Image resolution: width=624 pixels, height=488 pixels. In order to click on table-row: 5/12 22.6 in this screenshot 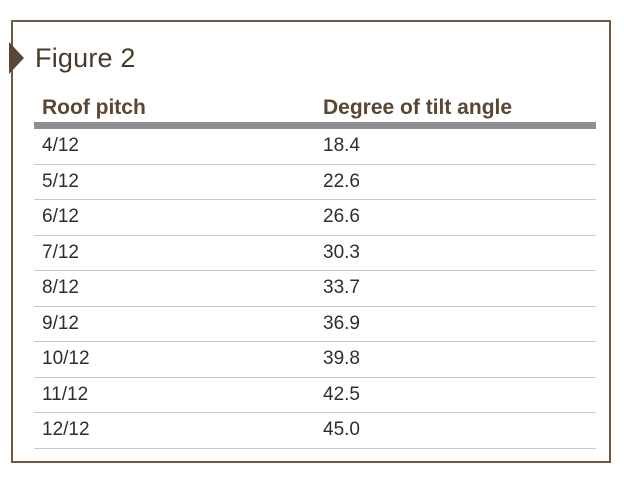, I will do `click(315, 182)`.